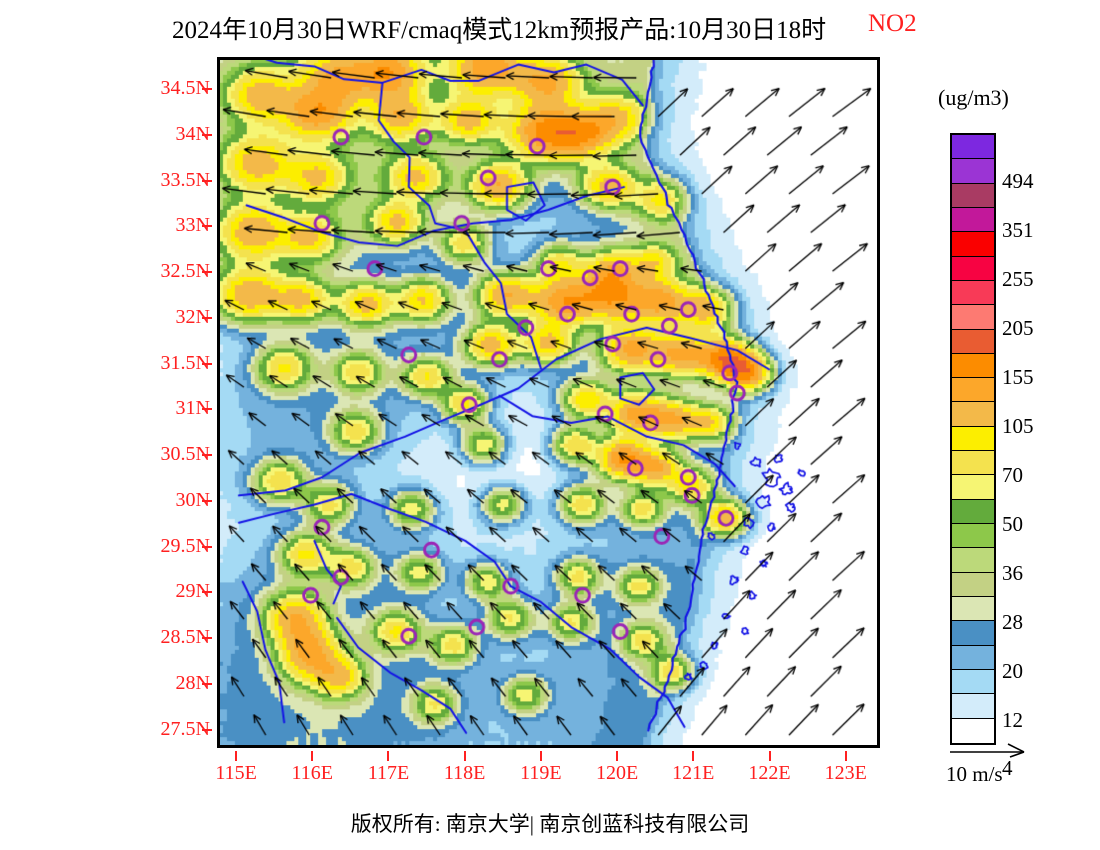 The image size is (1100, 850). I want to click on colorbar-tick-label: 50, so click(1012, 523).